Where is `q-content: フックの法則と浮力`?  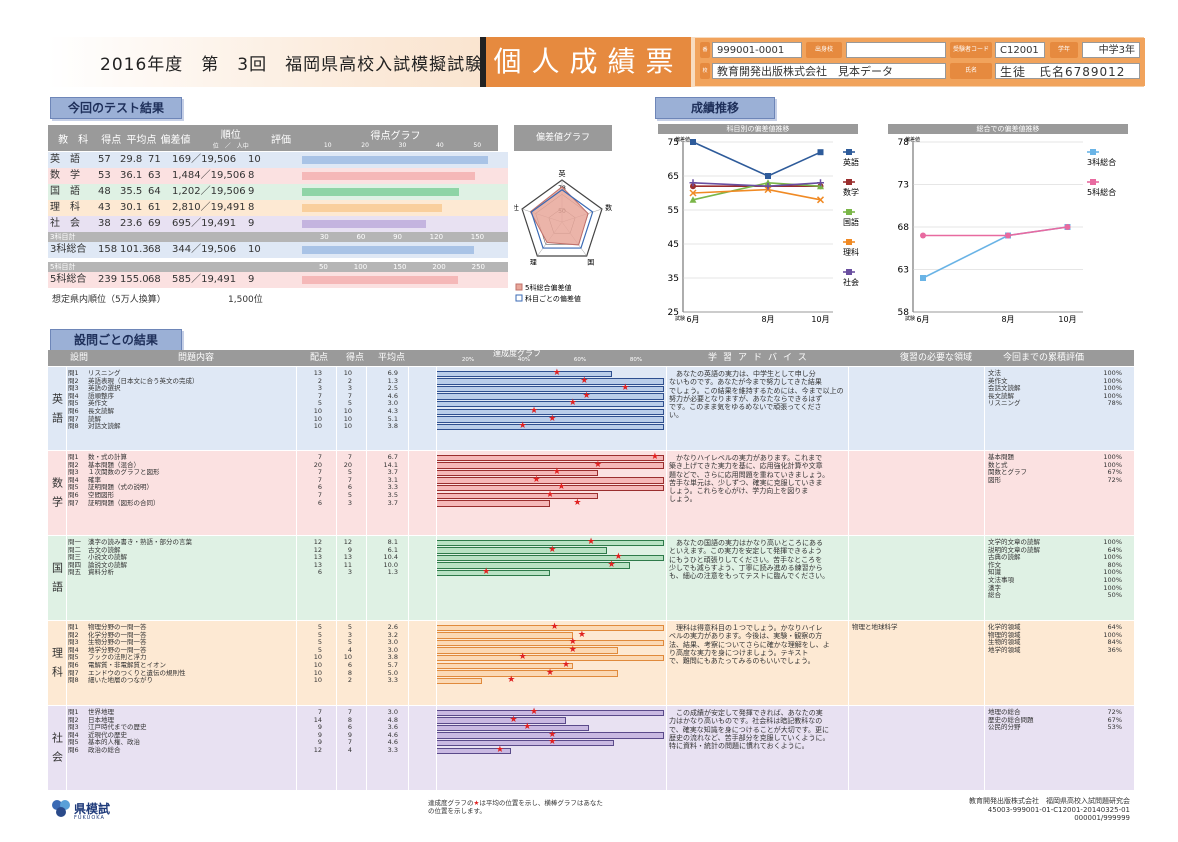
q-content: フックの法則と浮力 is located at coordinates (117, 657).